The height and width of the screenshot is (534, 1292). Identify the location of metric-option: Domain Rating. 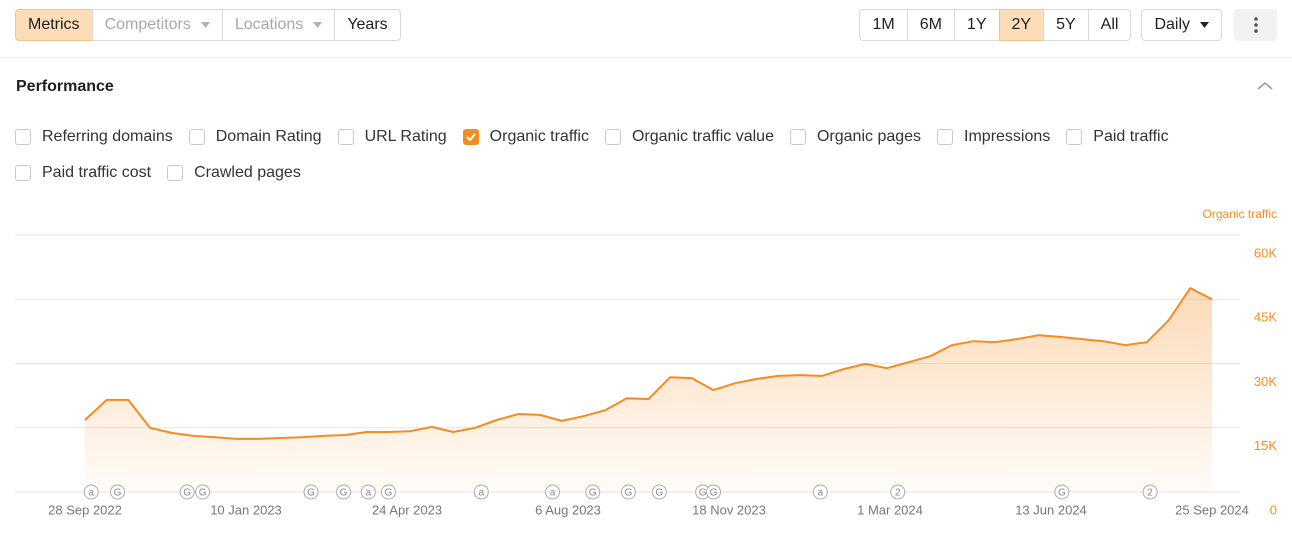
(255, 137).